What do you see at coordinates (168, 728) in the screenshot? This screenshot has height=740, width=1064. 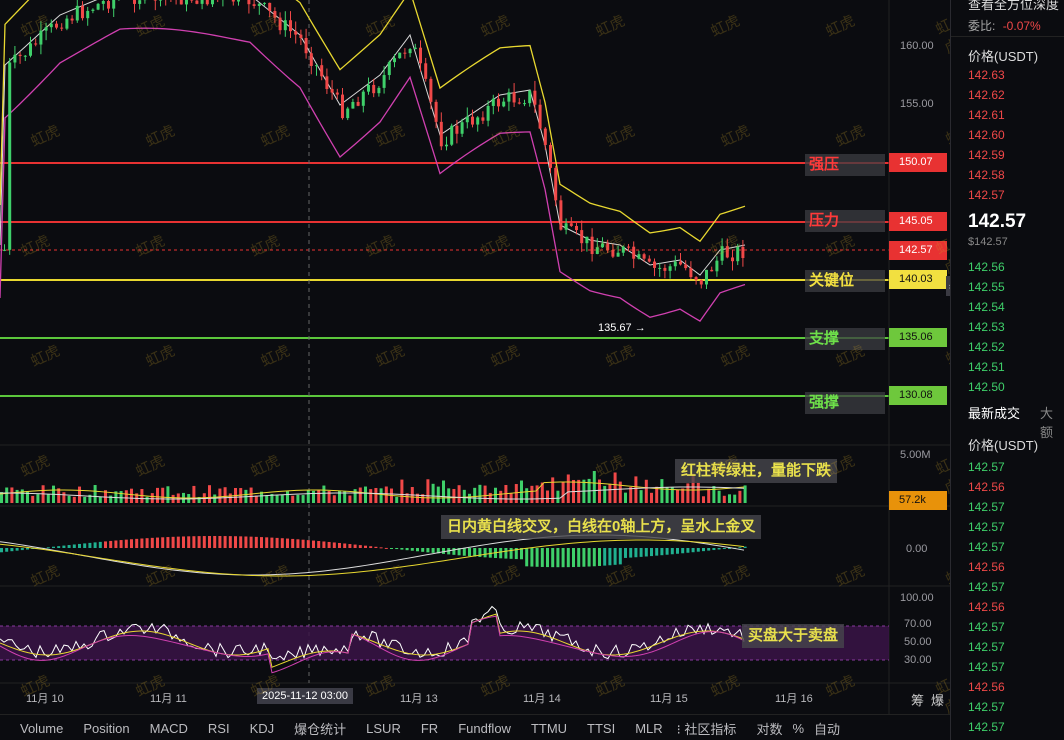 I see `tab-macd: MACD` at bounding box center [168, 728].